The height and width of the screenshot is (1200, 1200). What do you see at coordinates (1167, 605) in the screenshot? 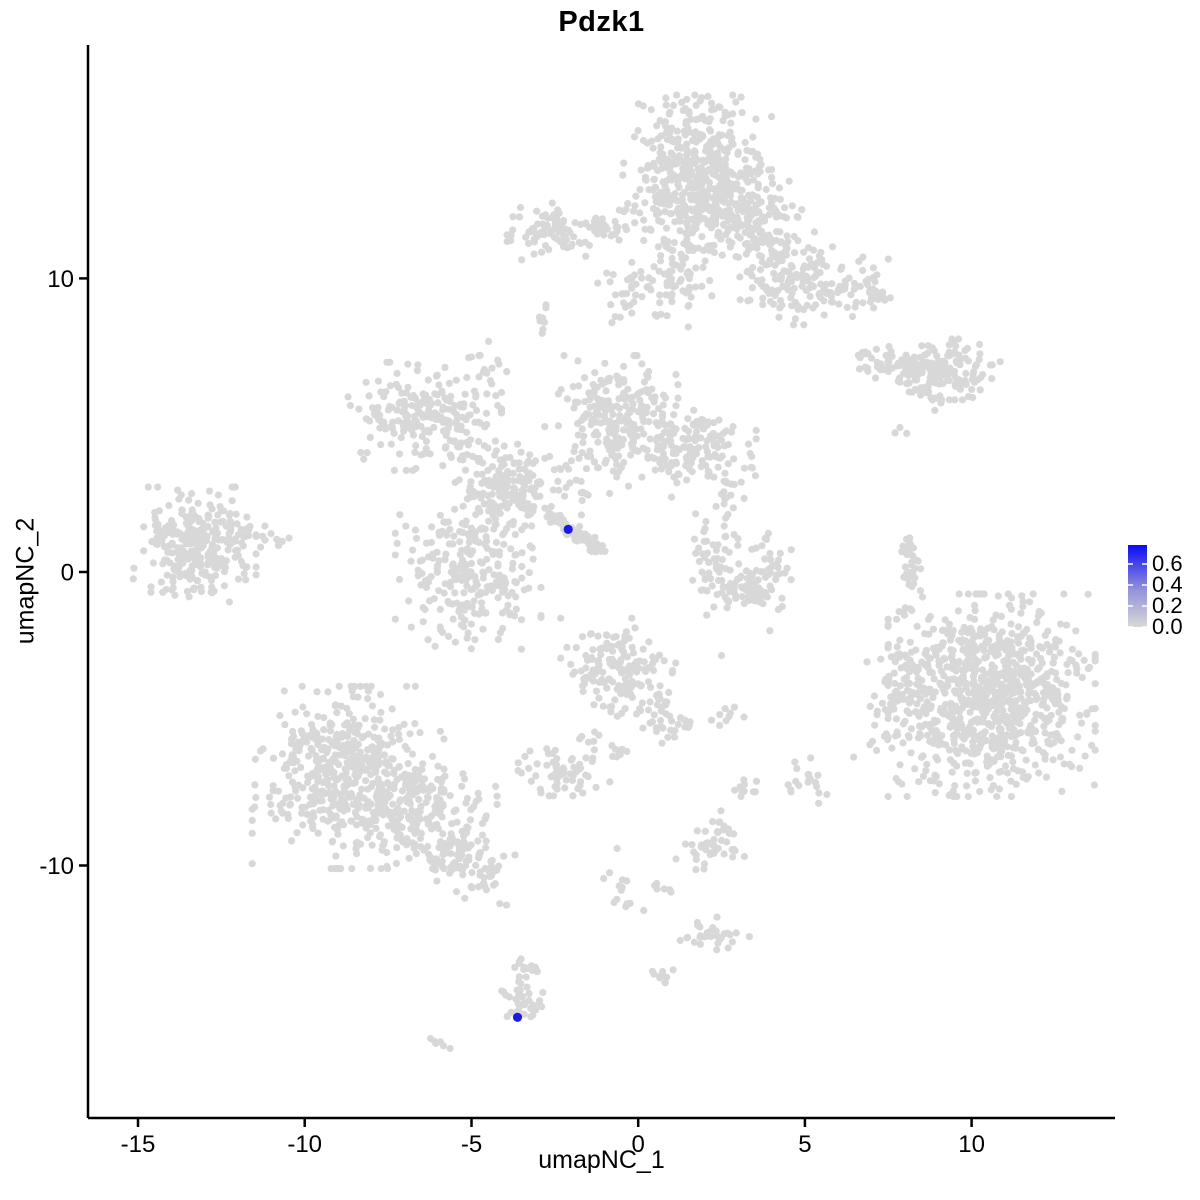
I see `legend-tick-label: 0.2` at bounding box center [1167, 605].